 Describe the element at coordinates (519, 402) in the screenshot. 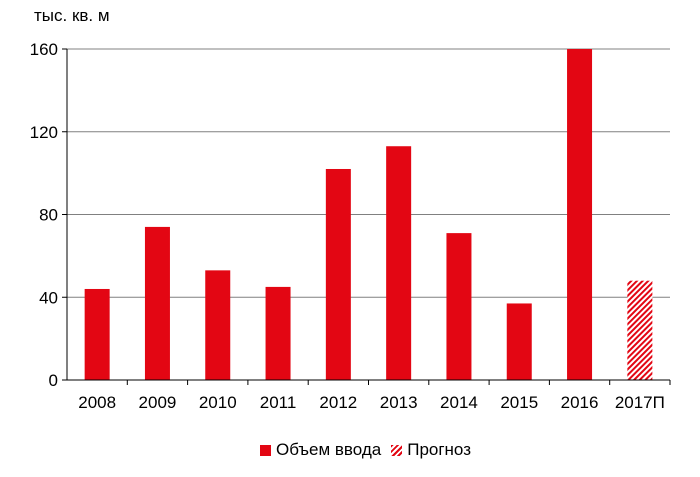

I see `x-tick-label: 2015` at that location.